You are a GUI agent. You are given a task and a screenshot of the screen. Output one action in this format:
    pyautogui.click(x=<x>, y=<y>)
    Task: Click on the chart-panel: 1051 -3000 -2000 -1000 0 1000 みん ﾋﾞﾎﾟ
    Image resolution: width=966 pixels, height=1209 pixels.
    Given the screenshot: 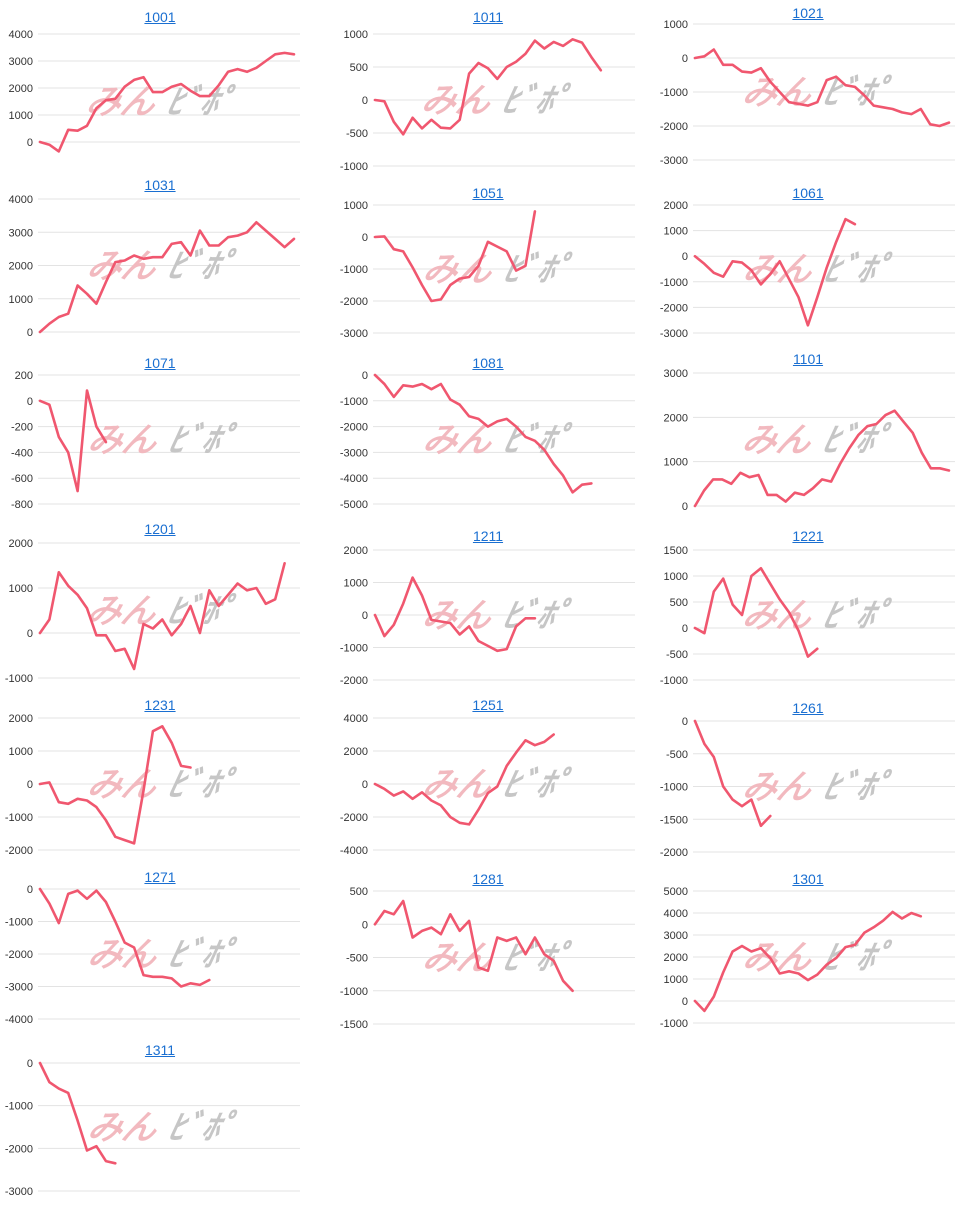 What is the action you would take?
    pyautogui.click(x=488, y=265)
    